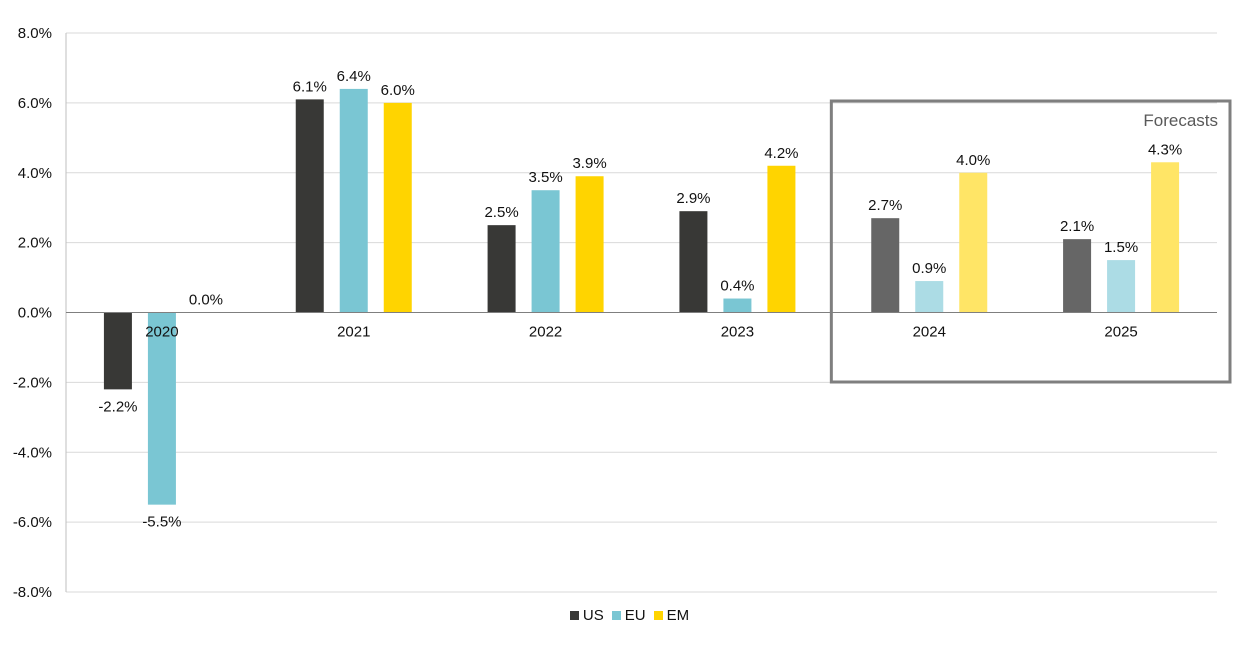 Image resolution: width=1259 pixels, height=655 pixels. What do you see at coordinates (693, 198) in the screenshot?
I see `data-label-us-2023: 2.9%` at bounding box center [693, 198].